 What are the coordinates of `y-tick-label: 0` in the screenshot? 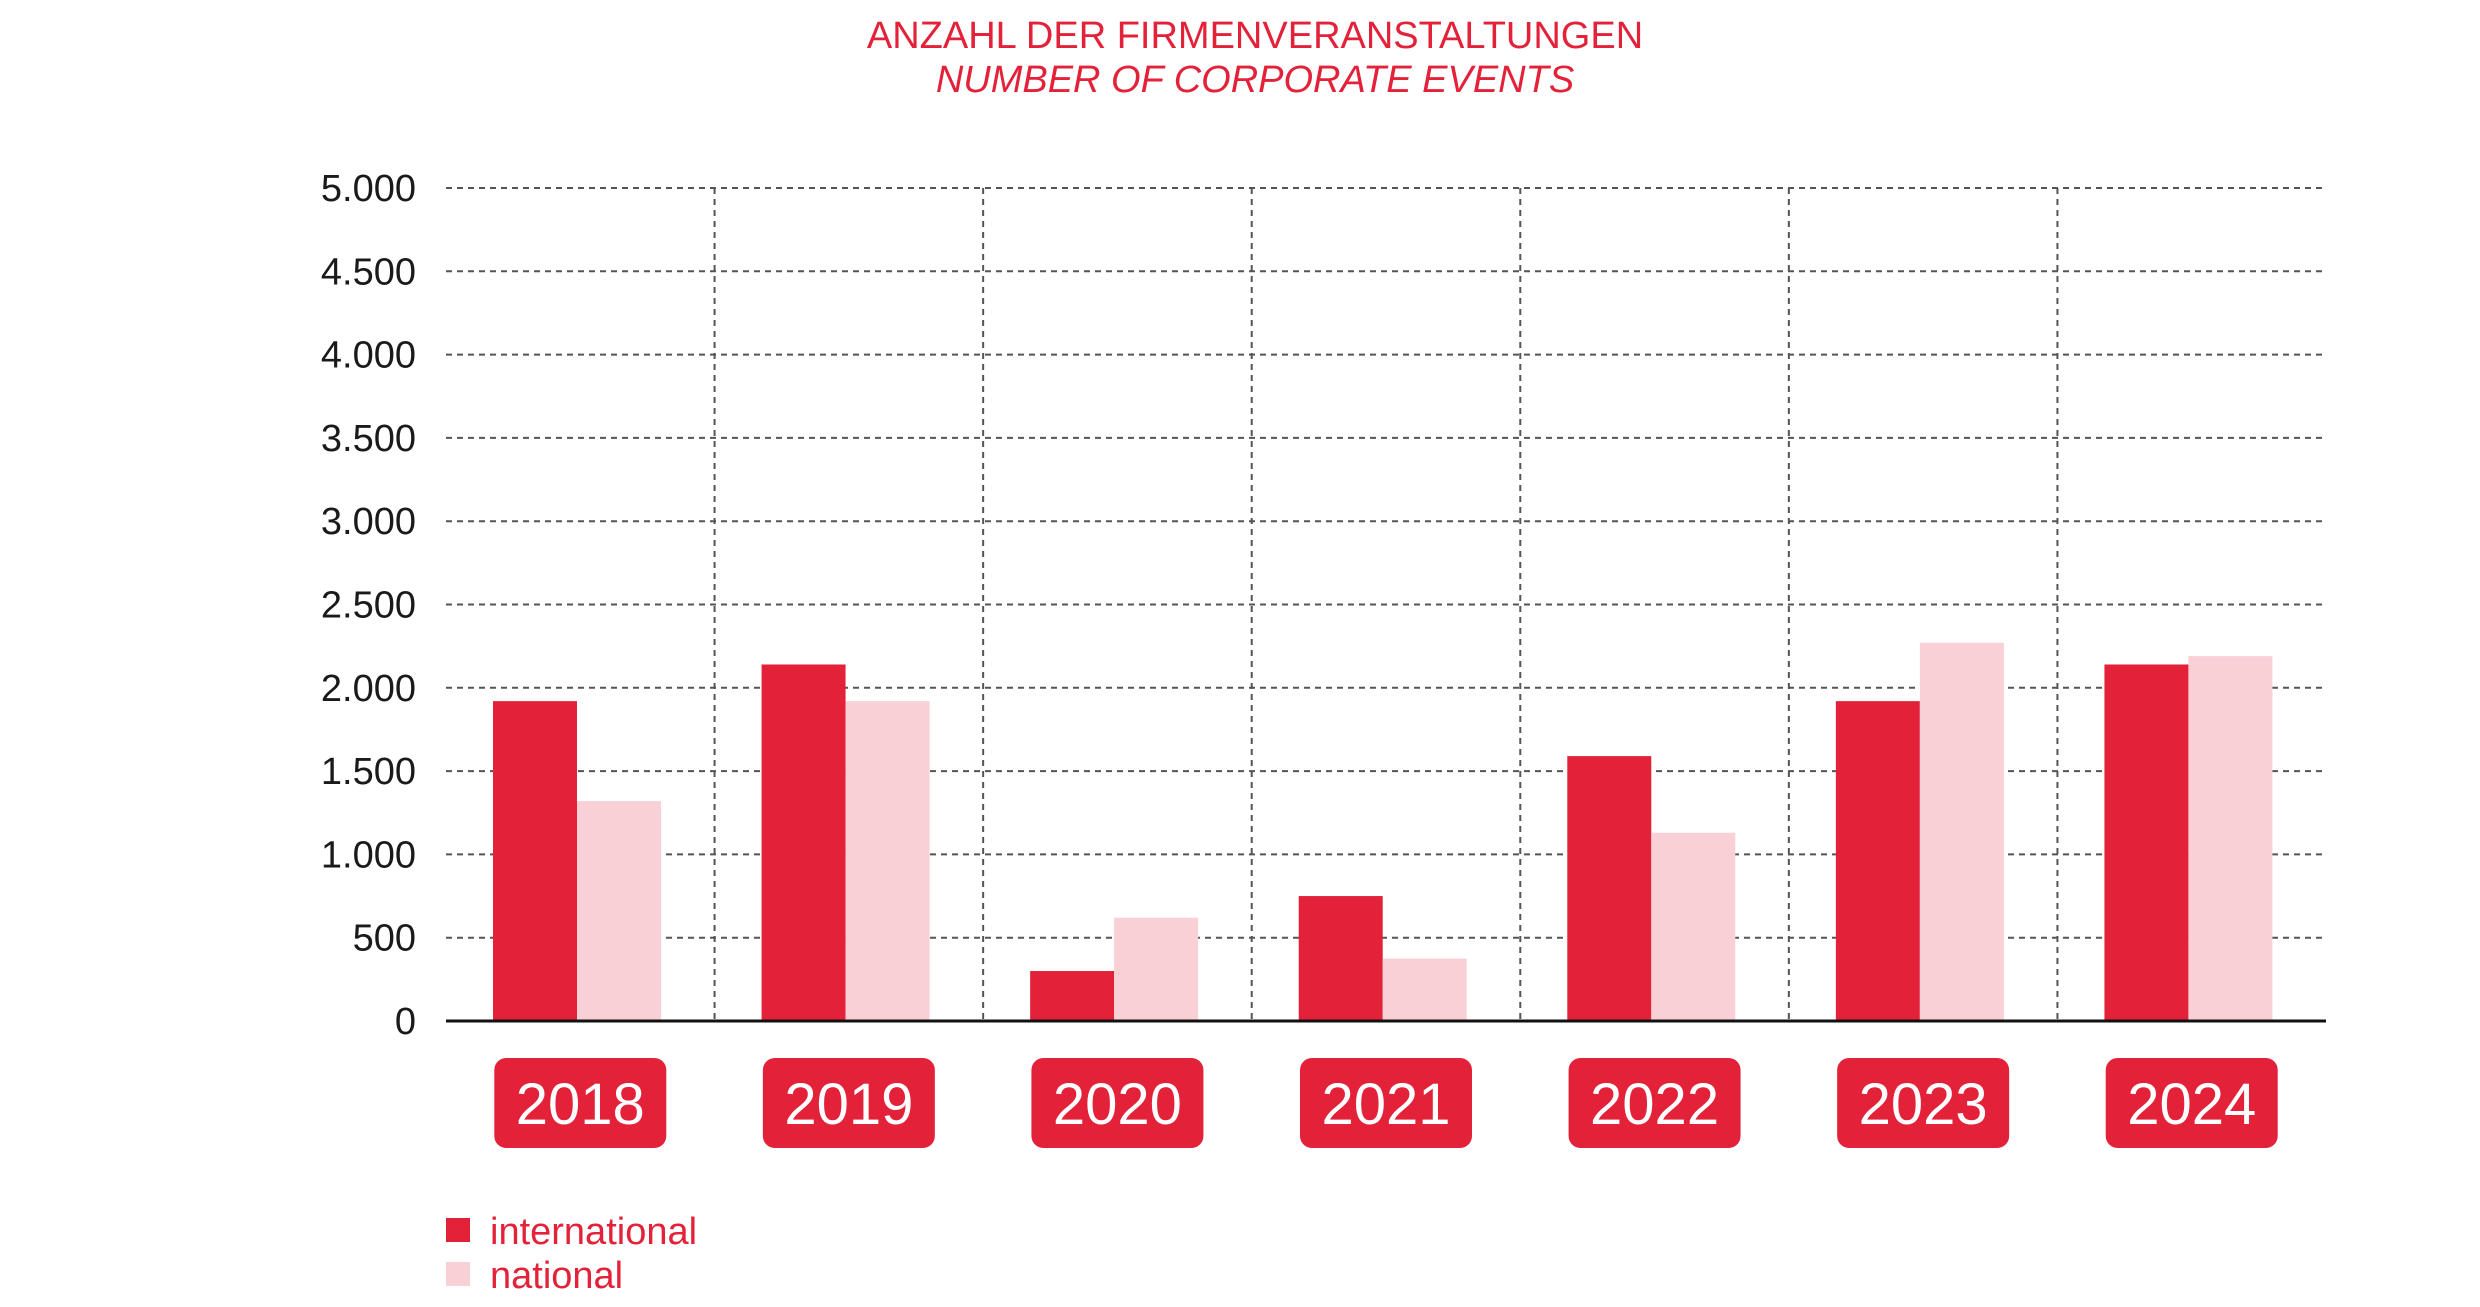 It's located at (405, 1022).